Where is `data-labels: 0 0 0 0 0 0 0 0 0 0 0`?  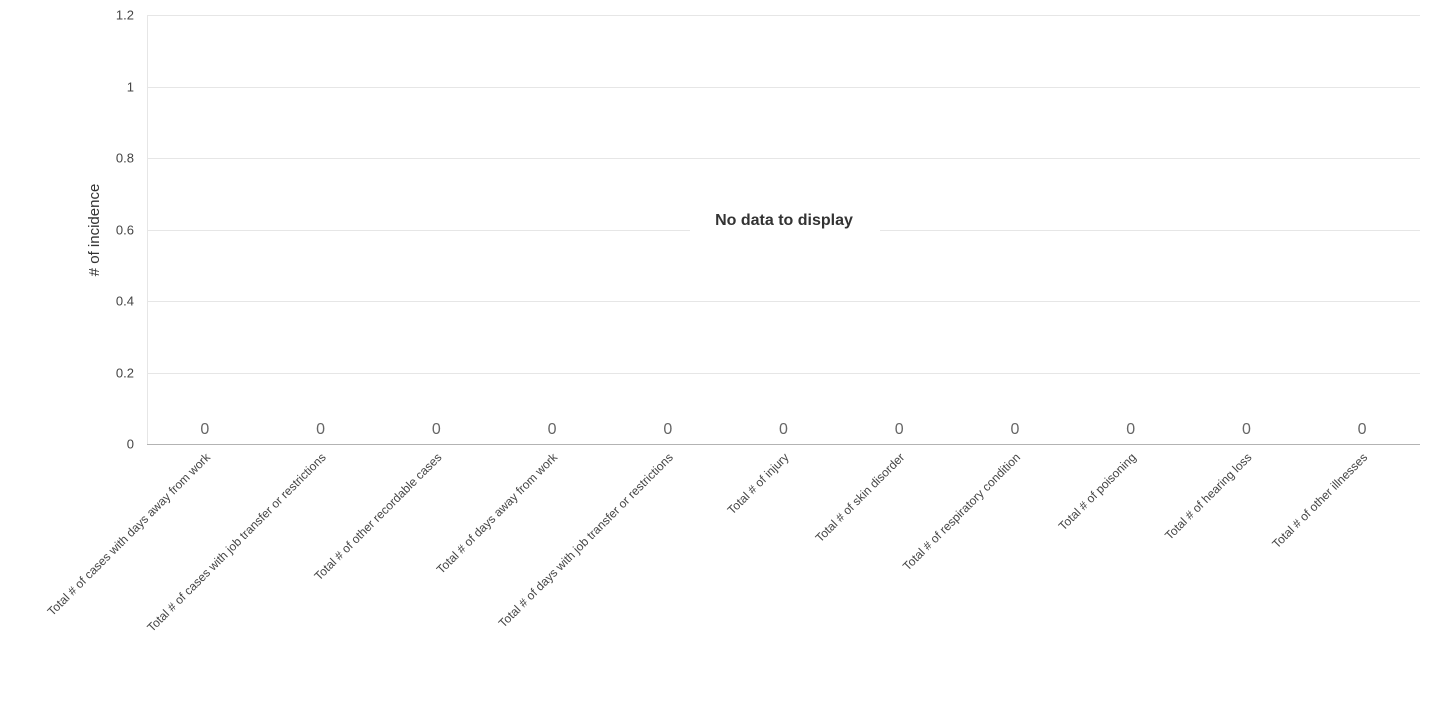
data-labels: 0 0 0 0 0 0 0 0 0 0 0 is located at coordinates (783, 429).